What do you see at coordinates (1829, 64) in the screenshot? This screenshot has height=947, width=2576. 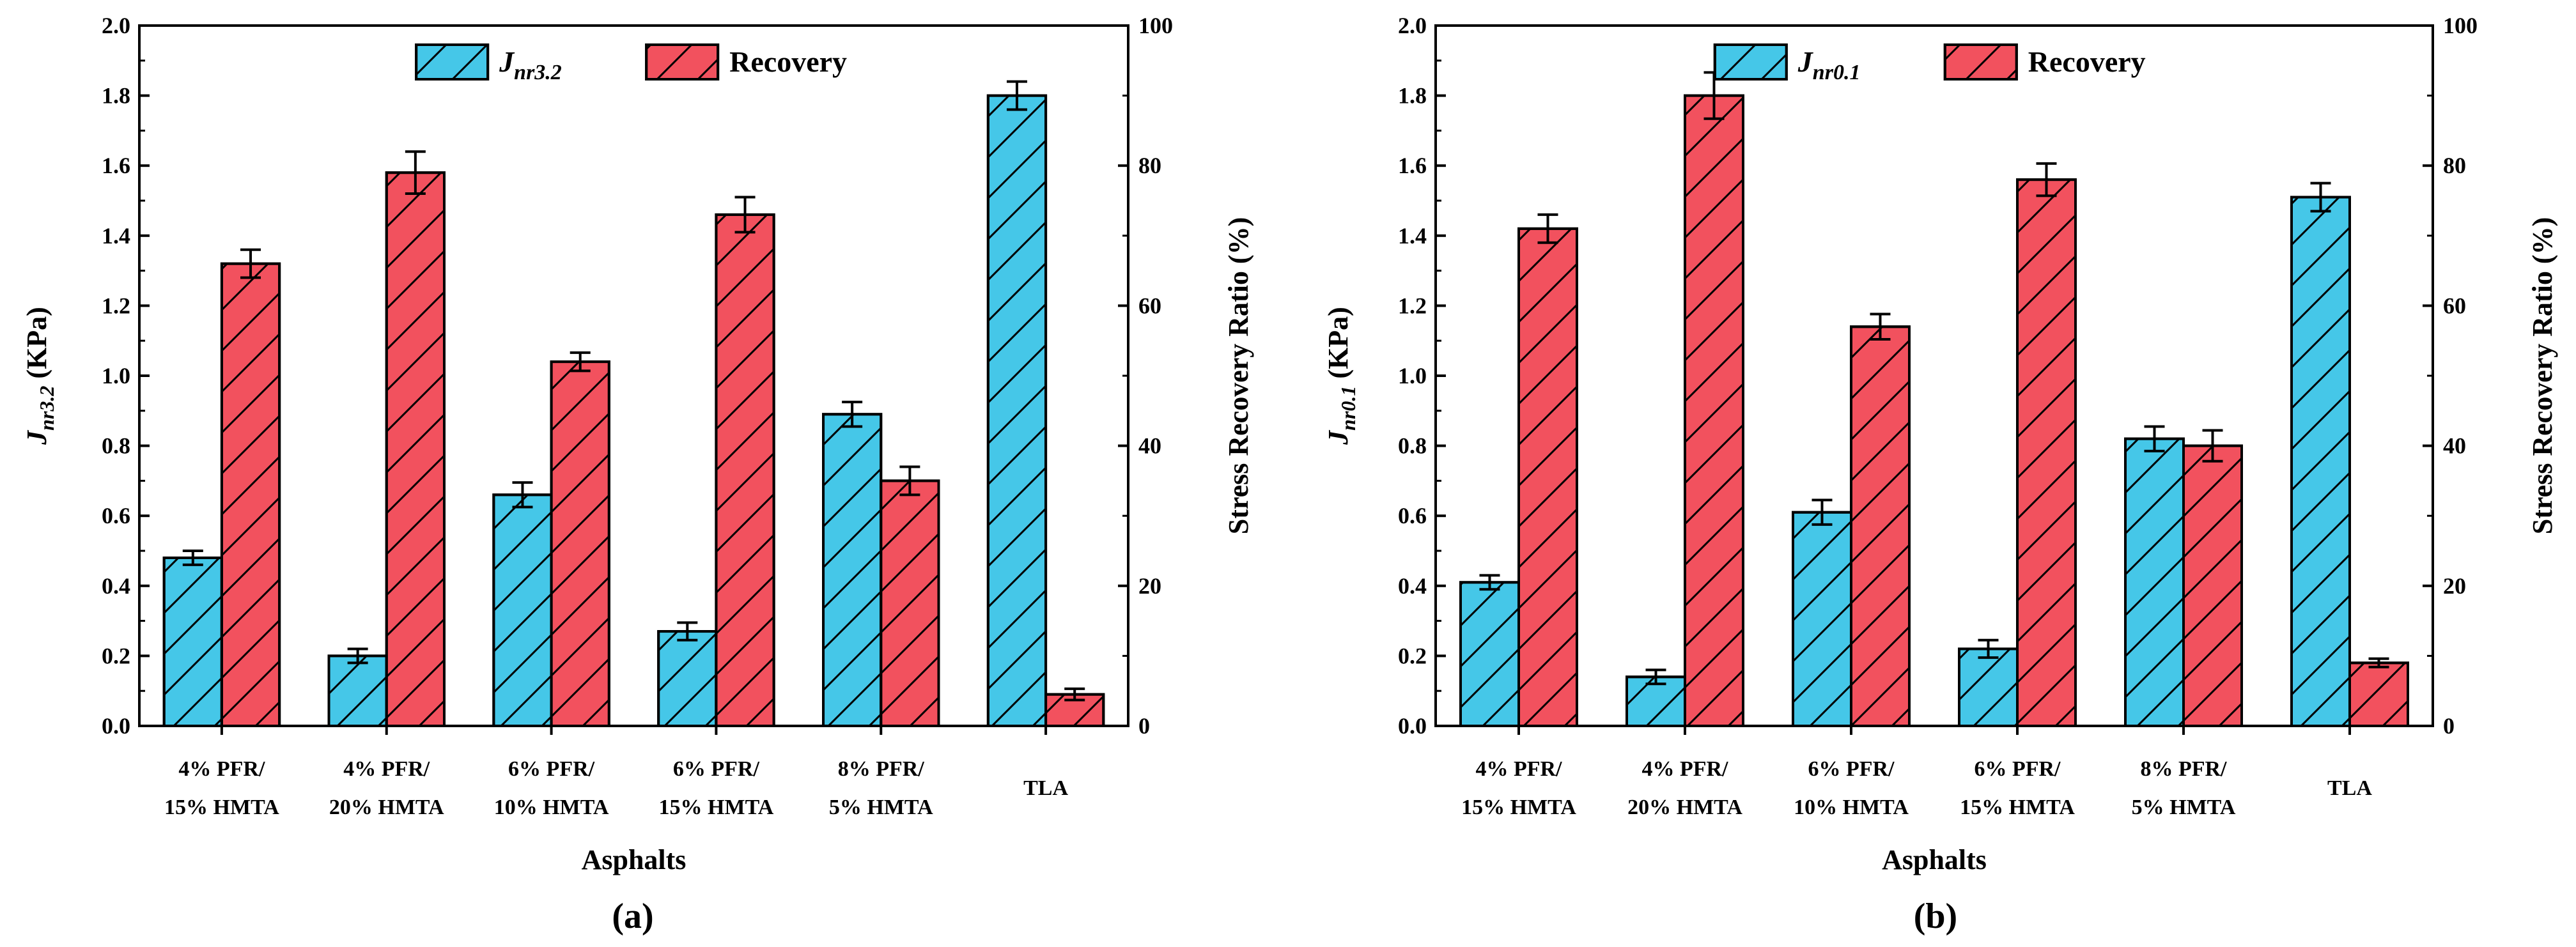 I see `legend-label: Jnr0.1` at bounding box center [1829, 64].